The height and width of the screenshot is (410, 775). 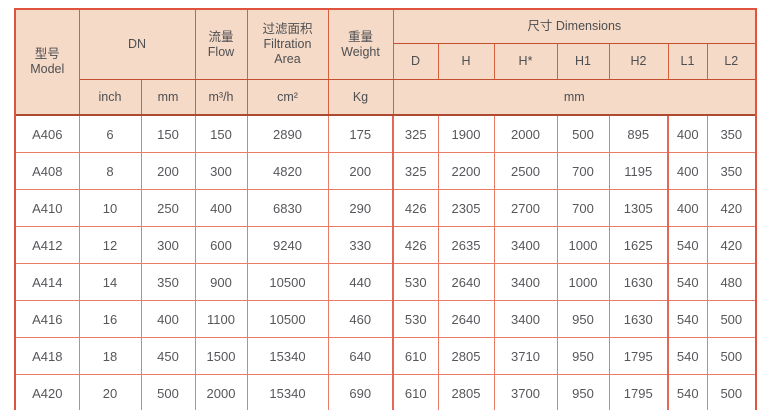 I want to click on cell-dim-h1: 700, so click(x=583, y=208).